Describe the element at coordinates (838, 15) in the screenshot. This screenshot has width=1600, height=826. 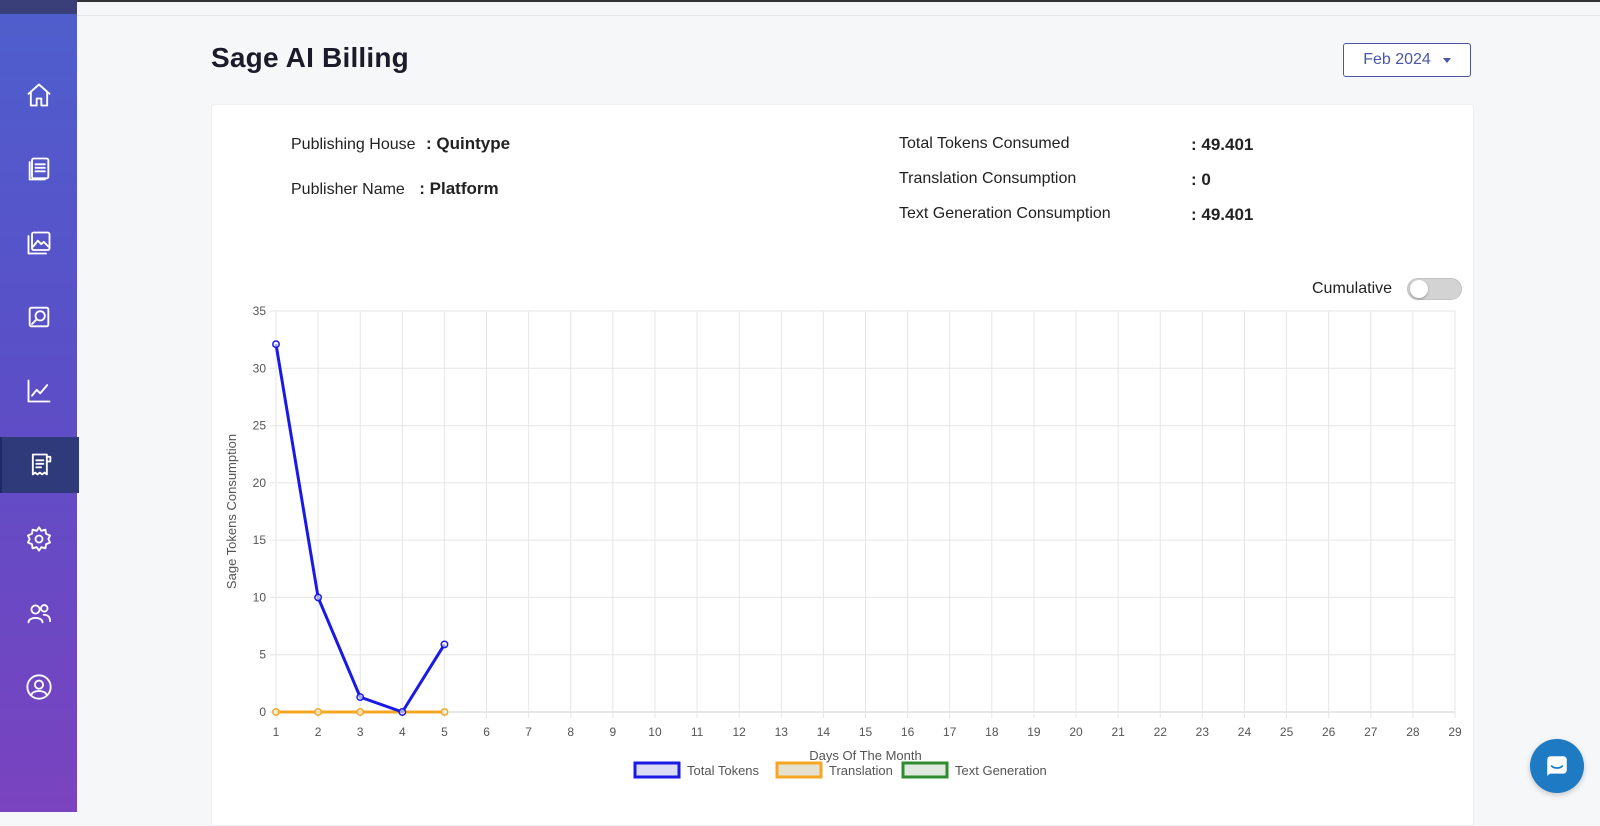
I see `header-divider` at that location.